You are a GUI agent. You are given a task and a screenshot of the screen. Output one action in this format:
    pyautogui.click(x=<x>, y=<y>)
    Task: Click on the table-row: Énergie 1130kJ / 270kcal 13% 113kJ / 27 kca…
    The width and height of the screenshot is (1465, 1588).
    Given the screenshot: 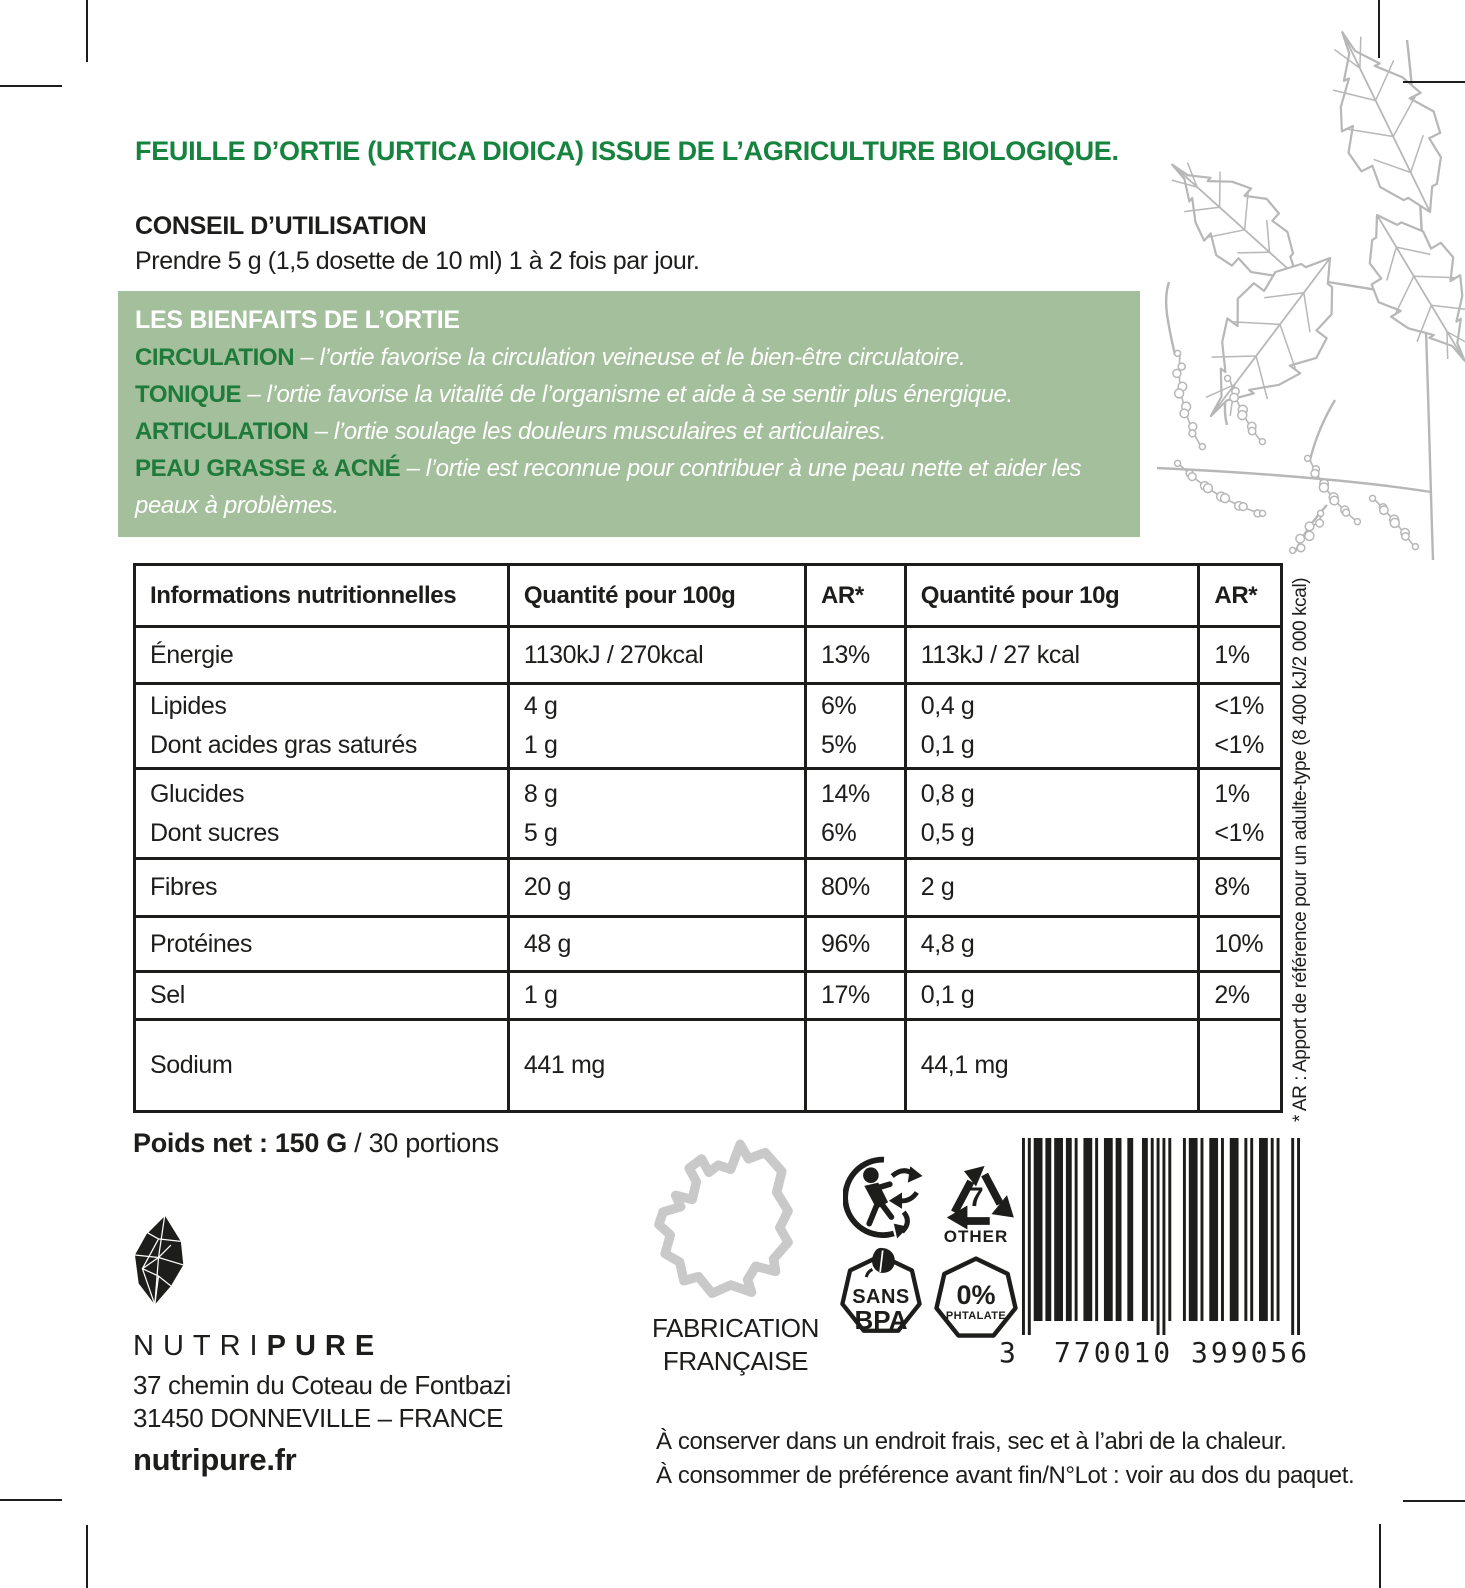 What is the action you would take?
    pyautogui.click(x=708, y=655)
    